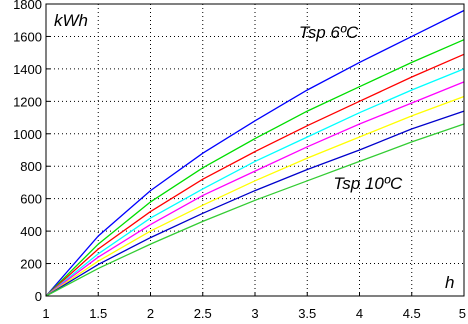 This screenshot has height=324, width=468. What do you see at coordinates (98, 313) in the screenshot?
I see `x-tick-label: 1.5` at bounding box center [98, 313].